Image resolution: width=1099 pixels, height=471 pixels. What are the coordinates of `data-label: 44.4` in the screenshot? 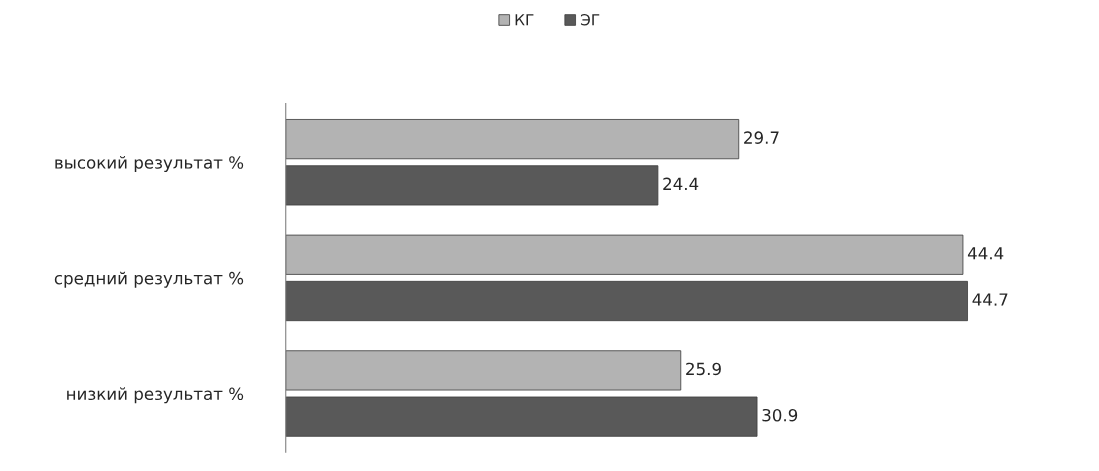 It's located at (985, 253).